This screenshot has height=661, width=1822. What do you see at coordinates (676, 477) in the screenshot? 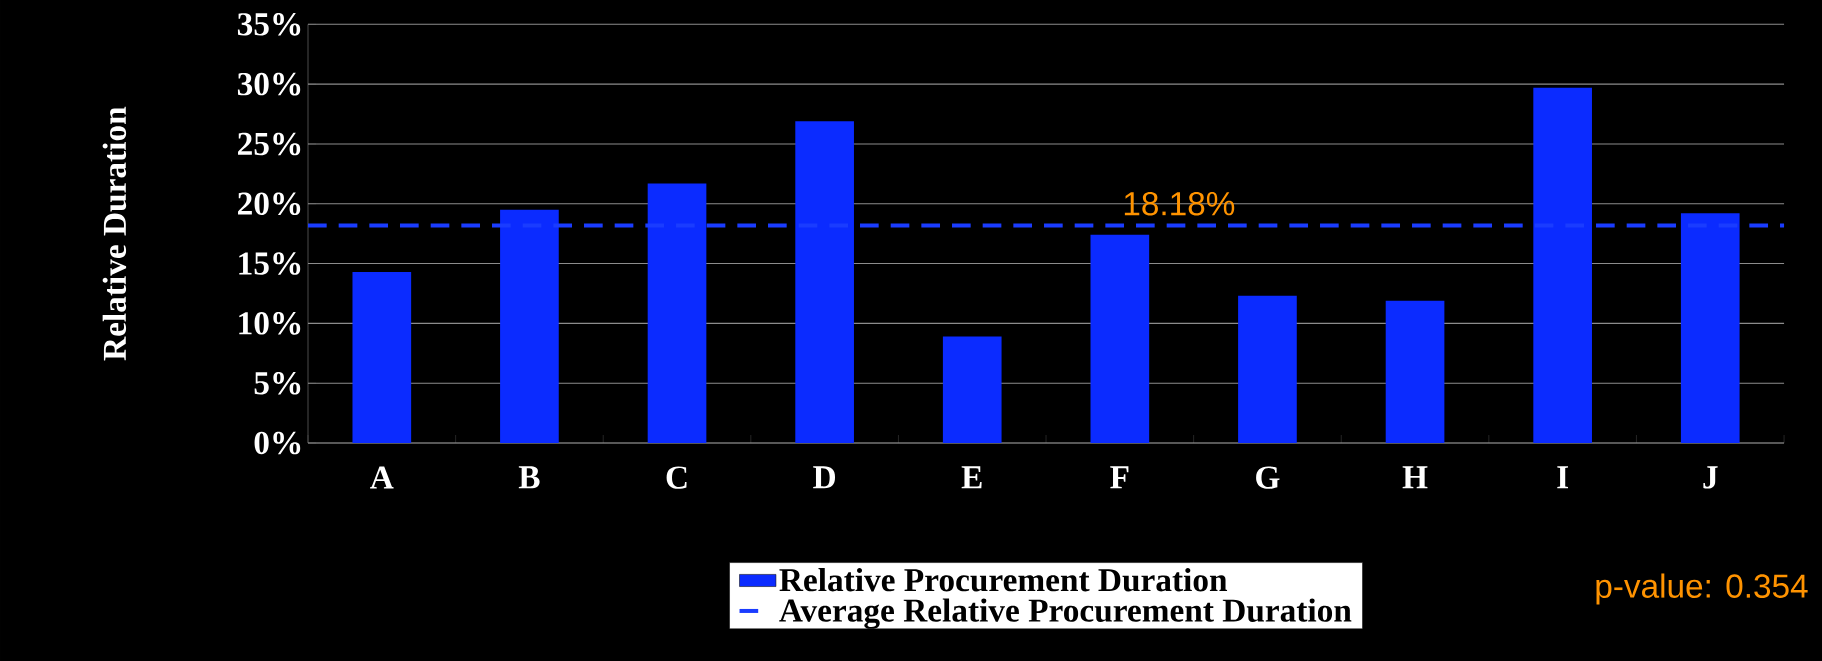
I see `x-tick-label: C` at bounding box center [676, 477].